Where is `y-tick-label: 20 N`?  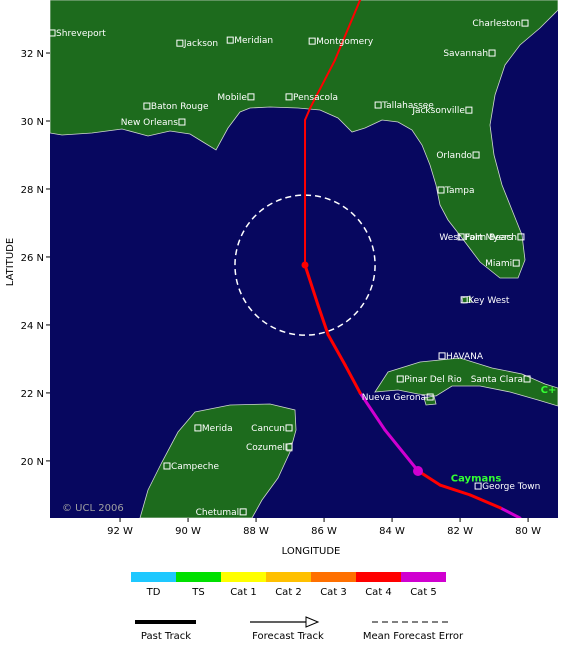
y-tick-label: 20 N is located at coordinates (32, 462).